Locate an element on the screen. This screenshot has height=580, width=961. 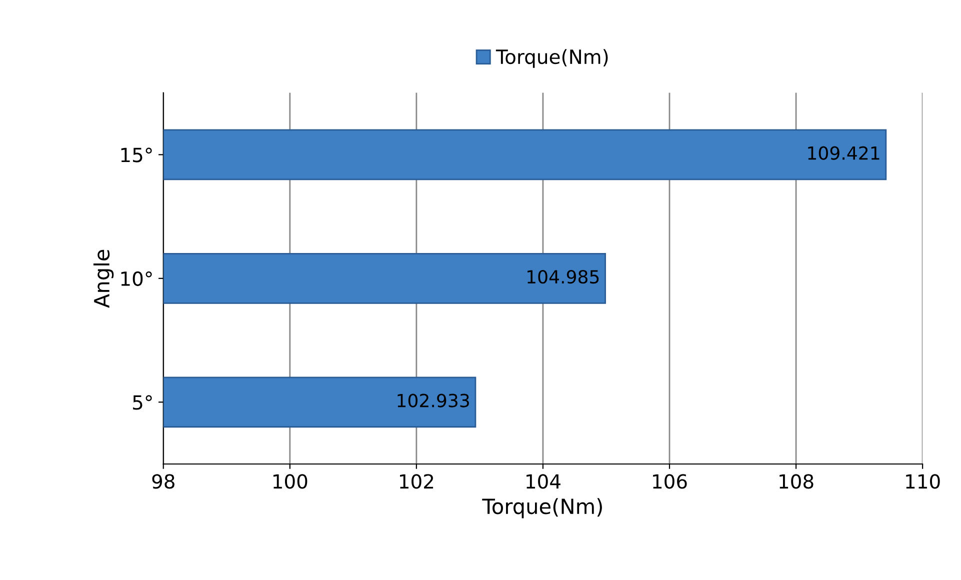
data-label: 109.421 is located at coordinates (844, 153).